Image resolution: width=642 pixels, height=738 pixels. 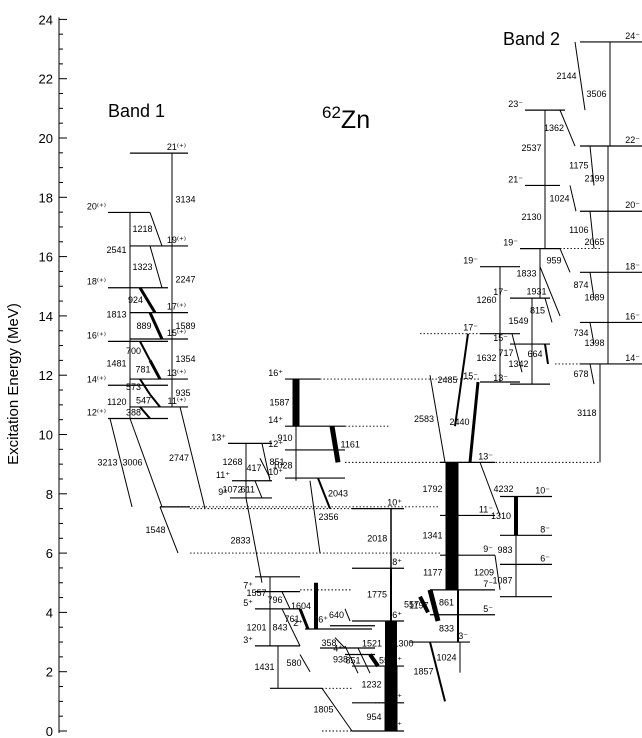 What do you see at coordinates (186, 279) in the screenshot?
I see `transition-energy-label: 2247` at bounding box center [186, 279].